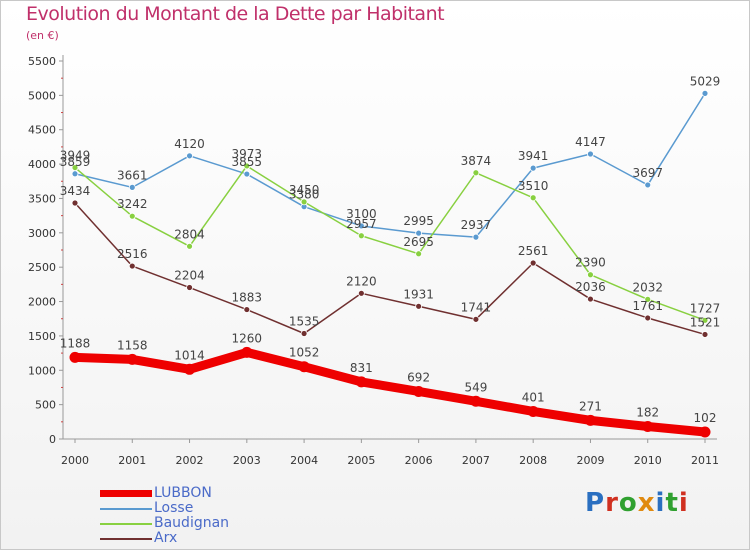 The height and width of the screenshot is (550, 750). I want to click on data-label-baudignan: 3510, so click(533, 186).